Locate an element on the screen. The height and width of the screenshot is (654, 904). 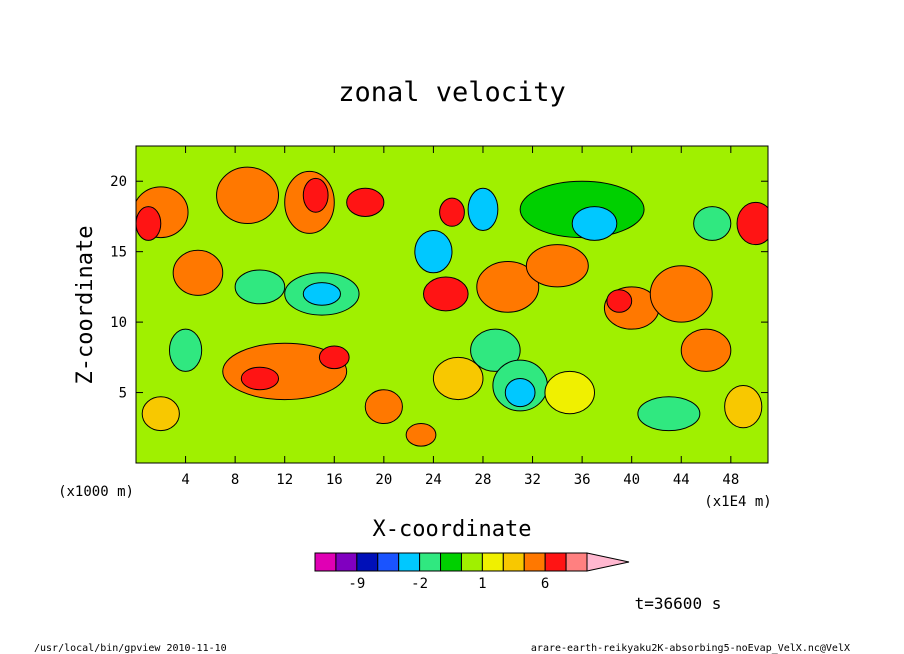
x-tick-label: 48 is located at coordinates (730, 480).